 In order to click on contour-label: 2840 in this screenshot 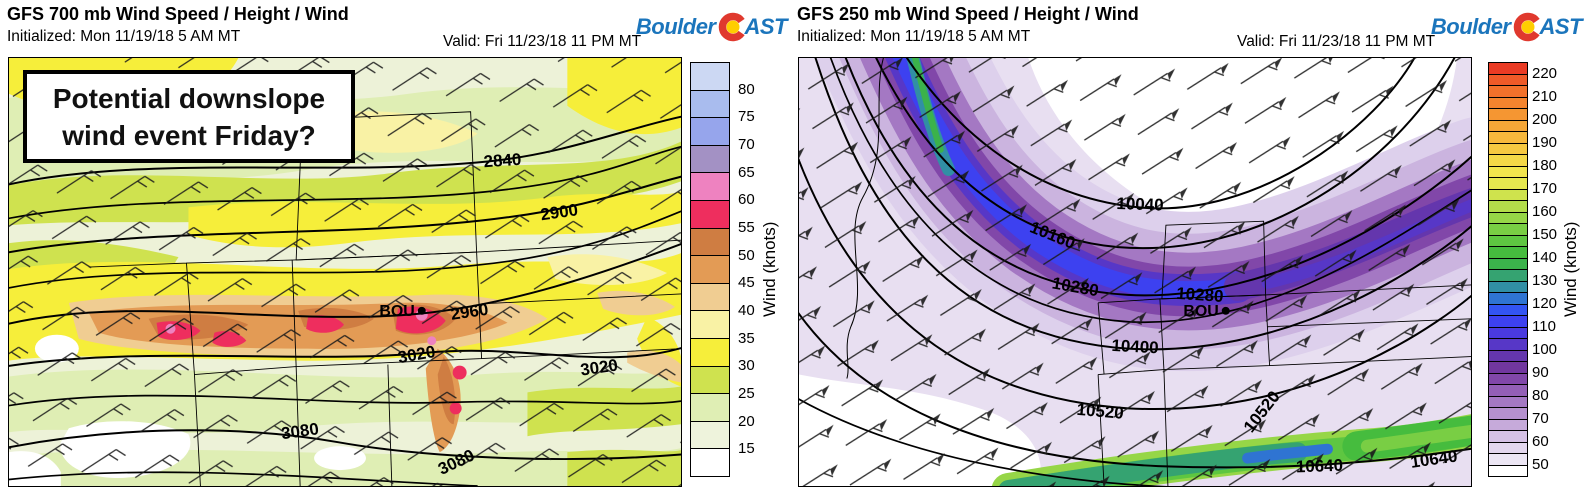, I will do `click(502, 161)`.